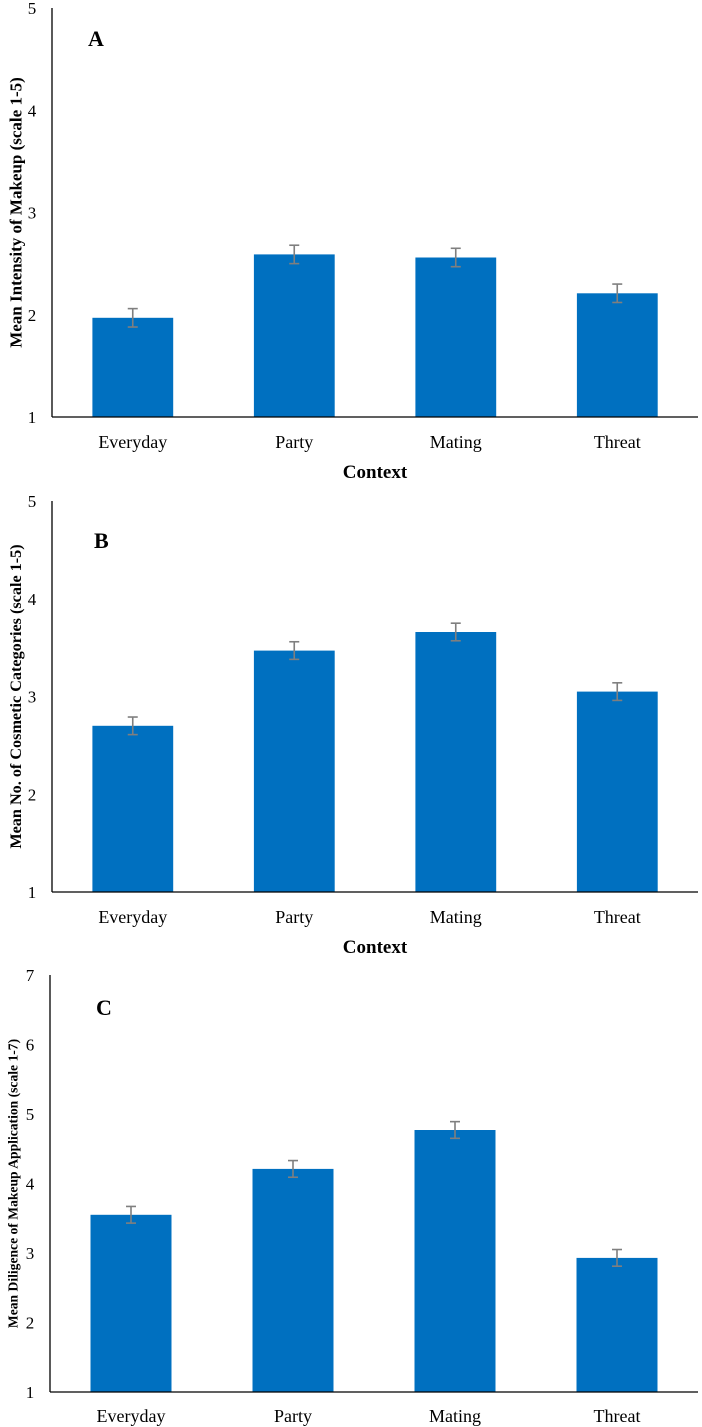 This screenshot has height=1427, width=702. I want to click on panel-label: C, so click(104, 1007).